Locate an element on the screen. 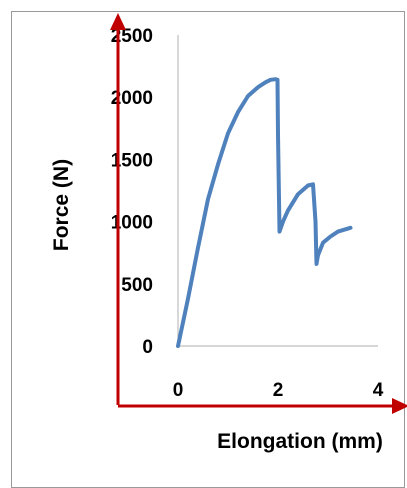 This screenshot has width=407, height=488. y-tick-label: 2000 is located at coordinates (132, 98).